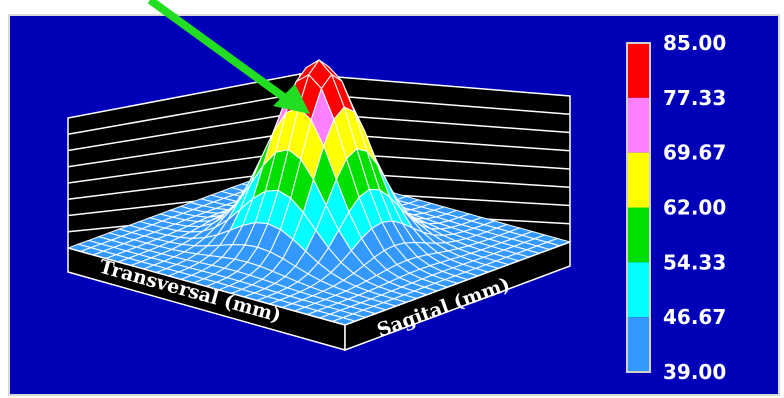 Image resolution: width=784 pixels, height=398 pixels. What do you see at coordinates (694, 372) in the screenshot?
I see `colorbar-tick-label: 39.00` at bounding box center [694, 372].